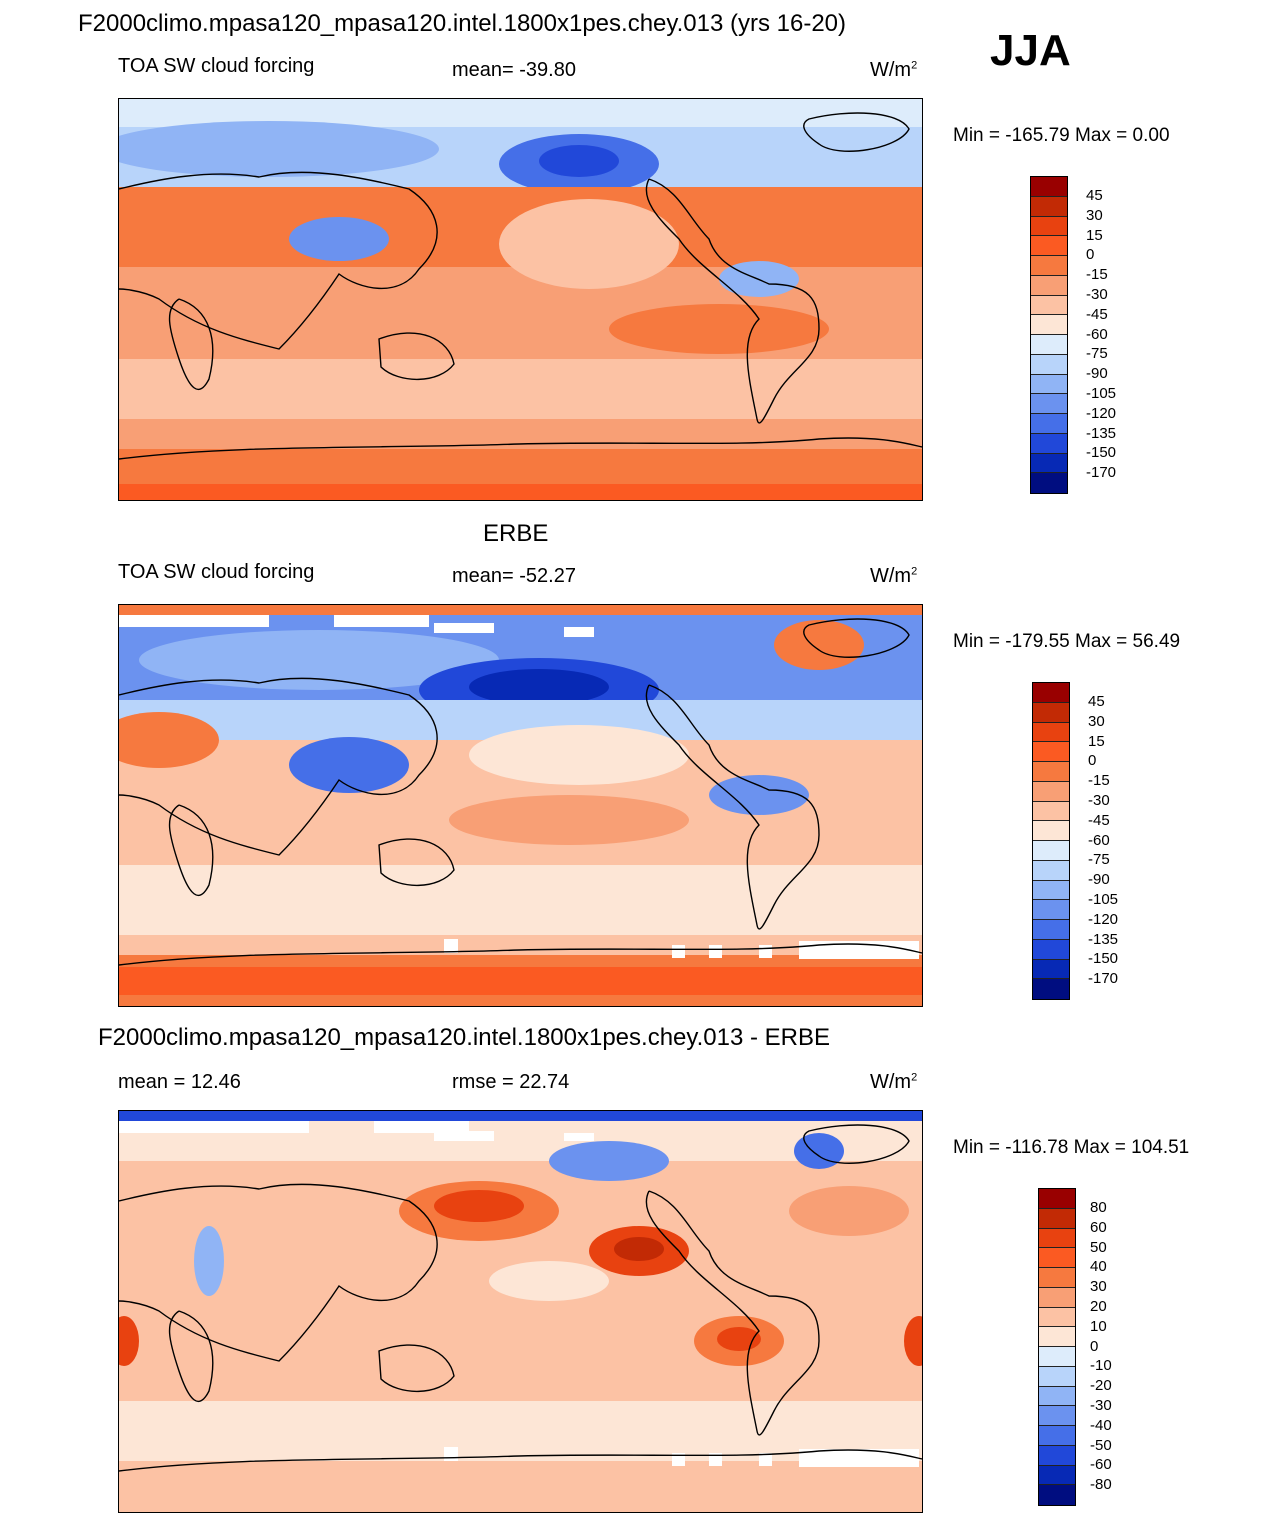  Describe the element at coordinates (894, 576) in the screenshot. I see `panel-2-units: W/m2` at that location.